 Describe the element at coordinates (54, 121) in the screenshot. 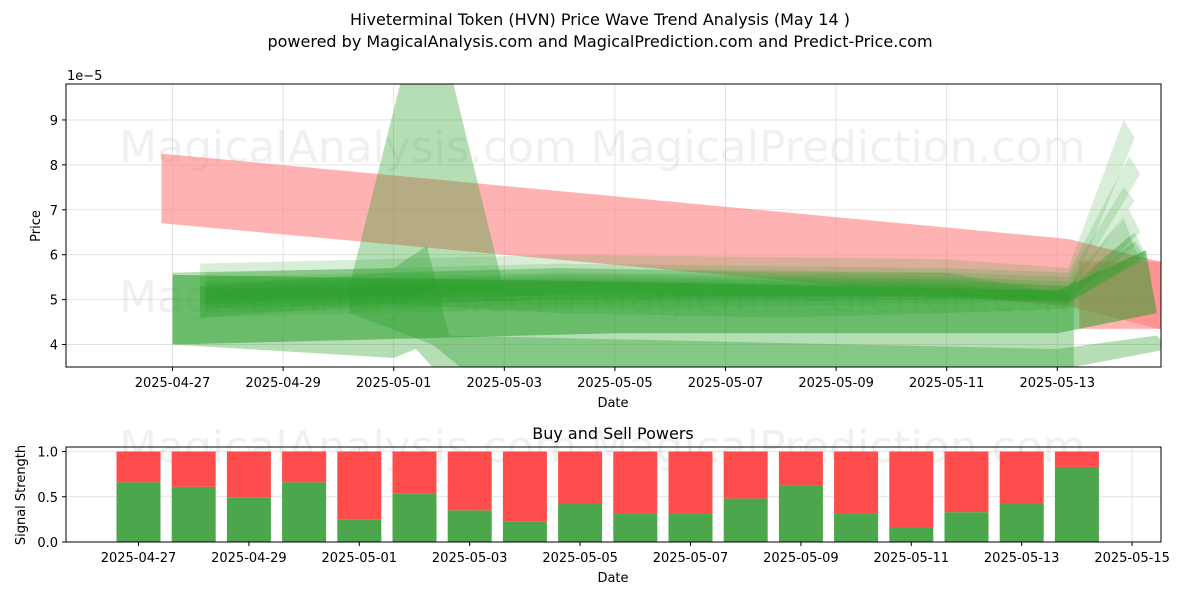

I see `price-y-tick-label: 9` at that location.